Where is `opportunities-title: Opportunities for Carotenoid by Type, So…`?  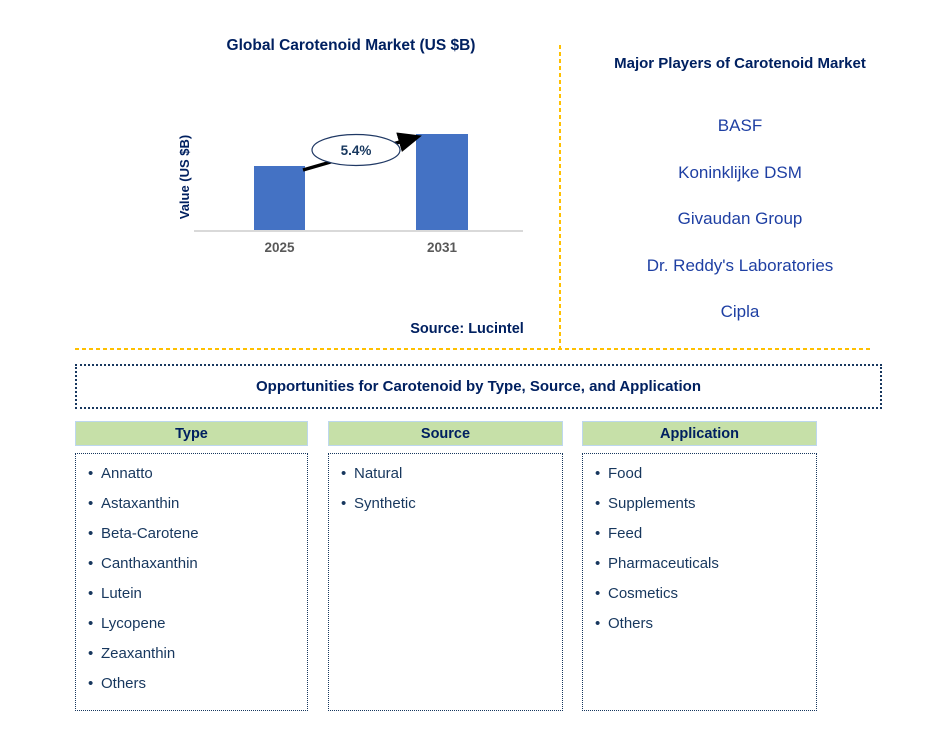
opportunities-title: Opportunities for Carotenoid by Type, So… is located at coordinates (478, 386).